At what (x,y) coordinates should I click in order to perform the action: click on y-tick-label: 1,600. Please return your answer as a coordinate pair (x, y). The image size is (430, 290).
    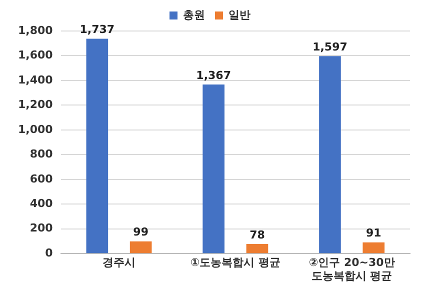
    Looking at the image, I should click on (36, 55).